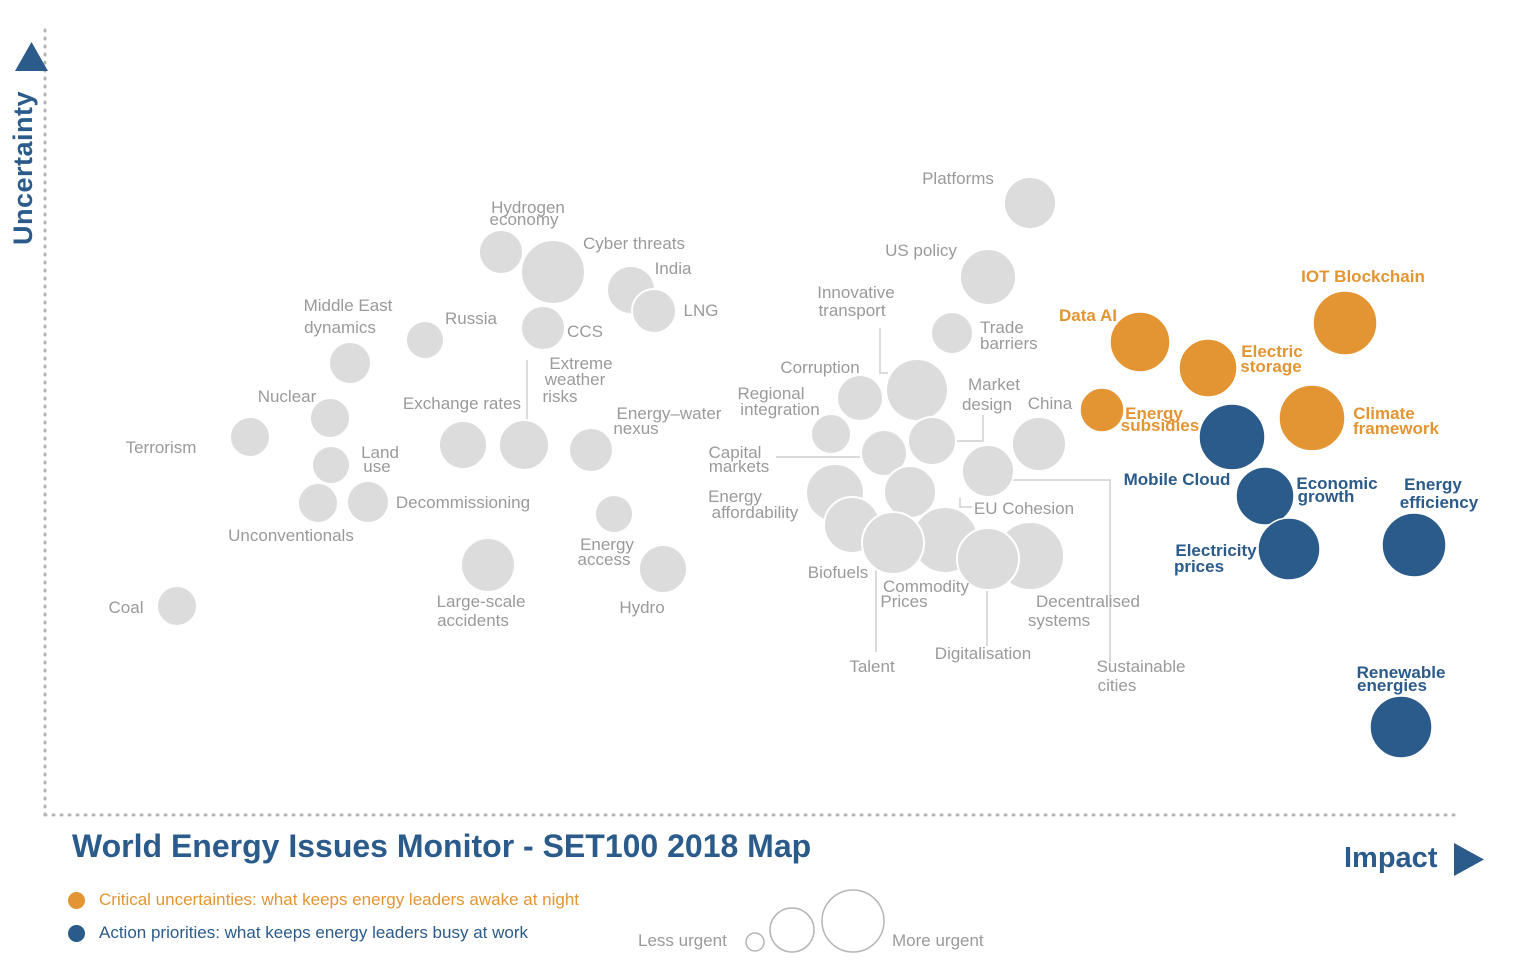  What do you see at coordinates (1270, 366) in the screenshot?
I see `bubble-label-storage: storage` at bounding box center [1270, 366].